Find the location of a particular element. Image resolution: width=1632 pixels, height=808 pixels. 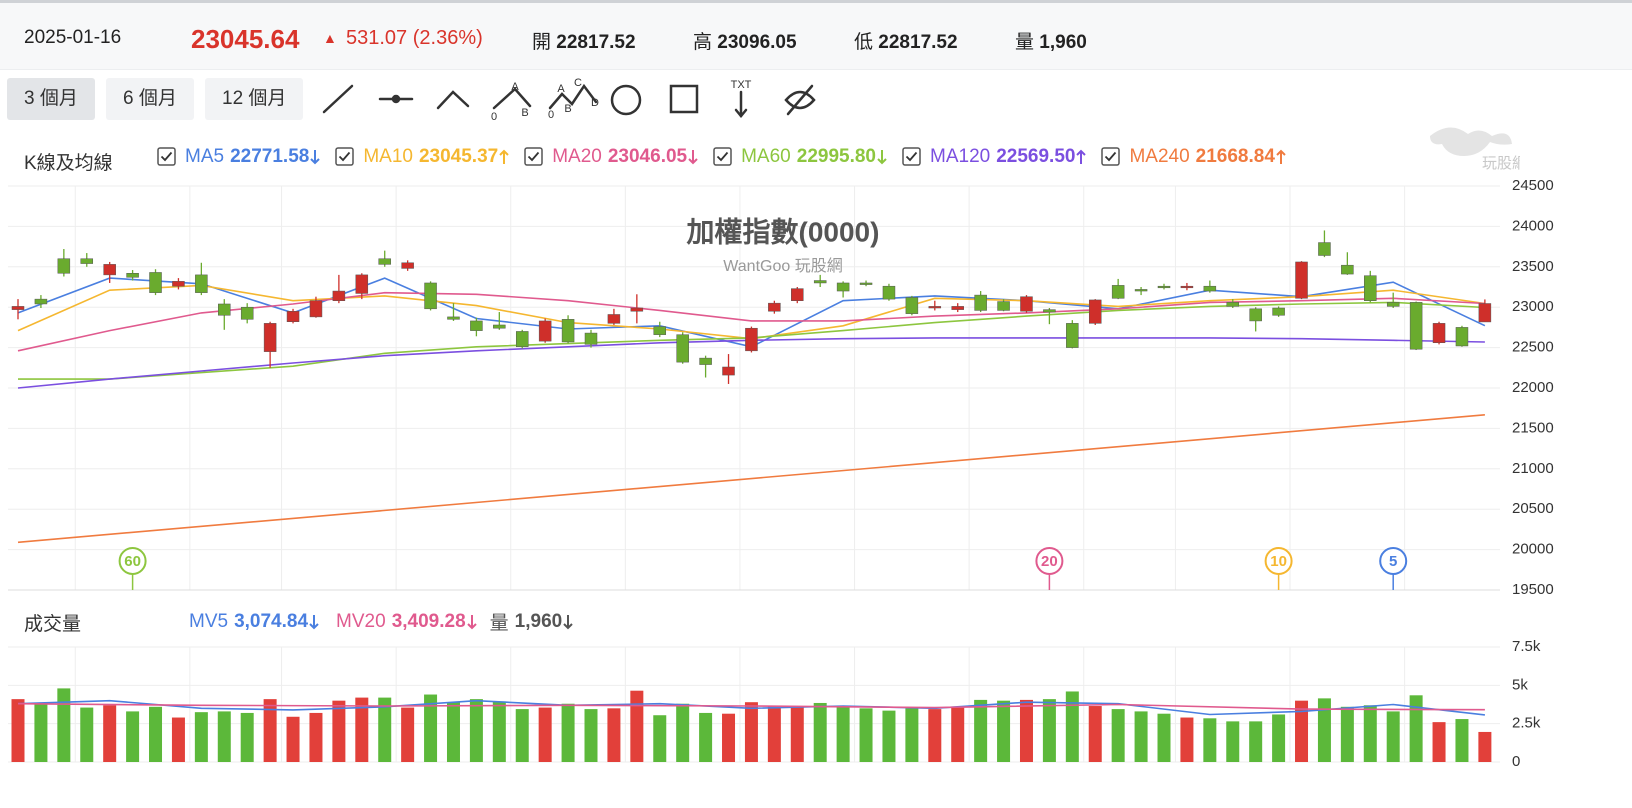

legend-value: 1,960 is located at coordinates (538, 621).